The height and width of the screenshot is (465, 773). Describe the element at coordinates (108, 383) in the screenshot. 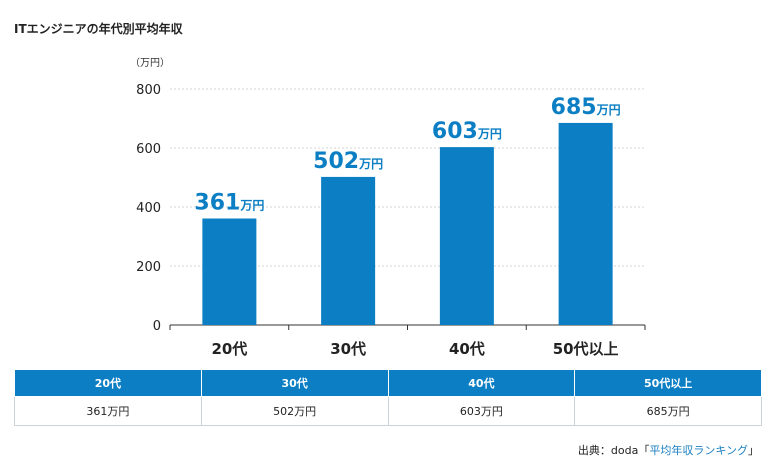

I see `table-header-cell: 20代` at that location.